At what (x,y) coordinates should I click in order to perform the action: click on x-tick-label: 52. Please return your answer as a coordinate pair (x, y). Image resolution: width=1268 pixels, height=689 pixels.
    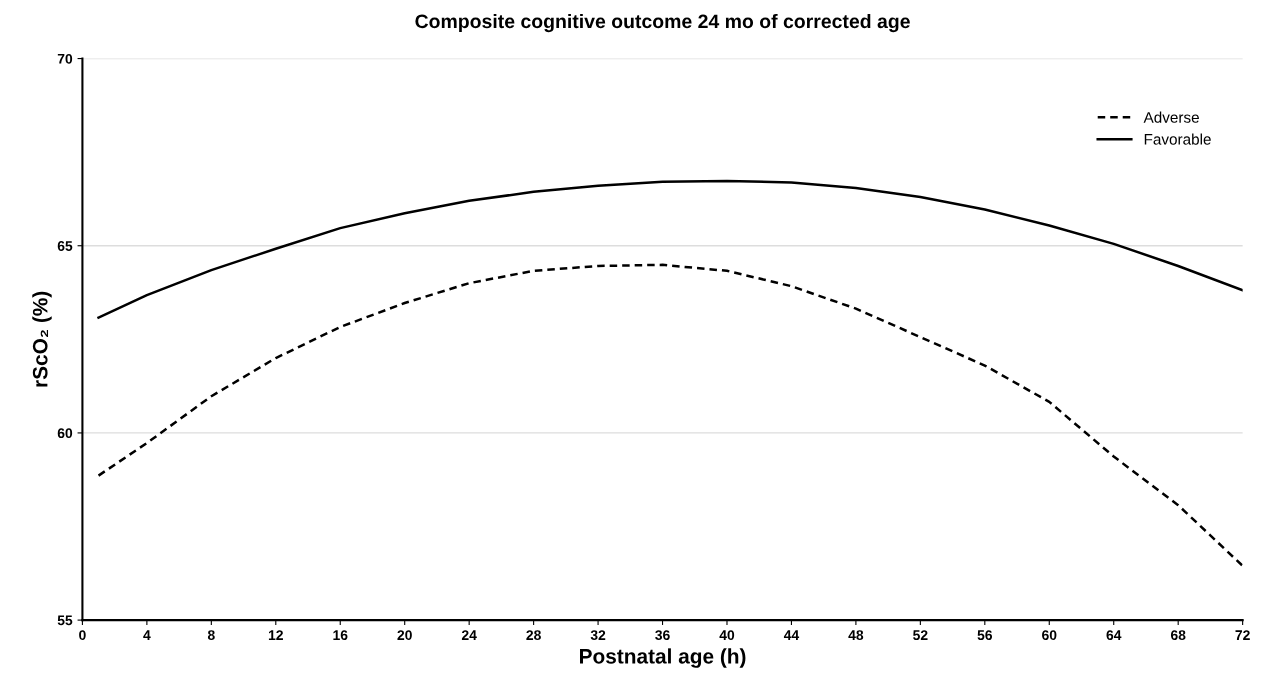
    Looking at the image, I should click on (920, 635).